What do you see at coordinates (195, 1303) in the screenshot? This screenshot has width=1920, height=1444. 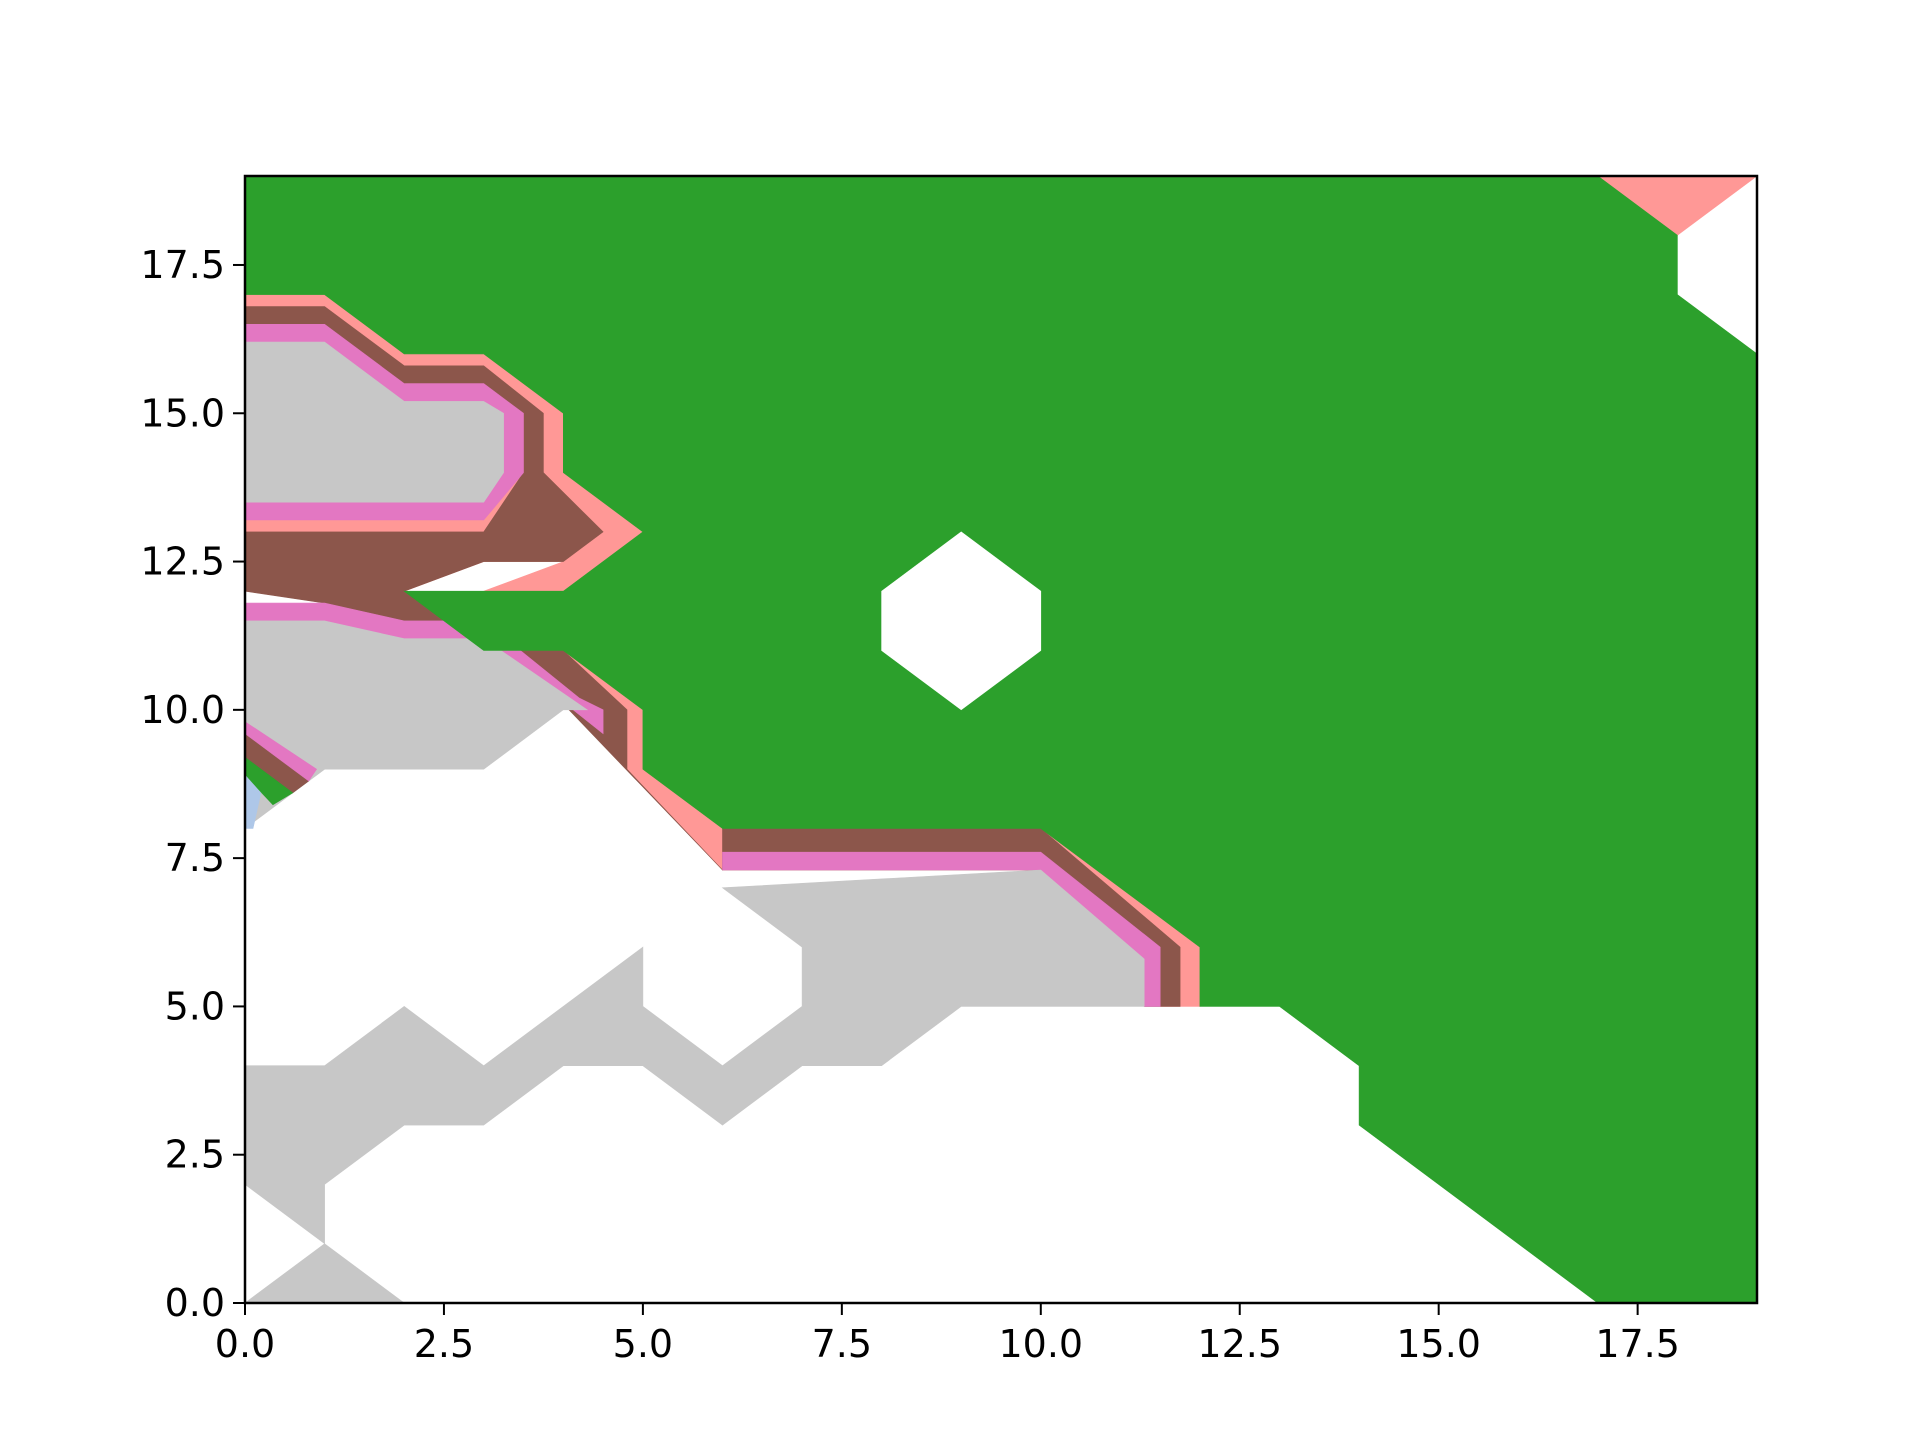 I see `y-tick-label: 0.0` at bounding box center [195, 1303].